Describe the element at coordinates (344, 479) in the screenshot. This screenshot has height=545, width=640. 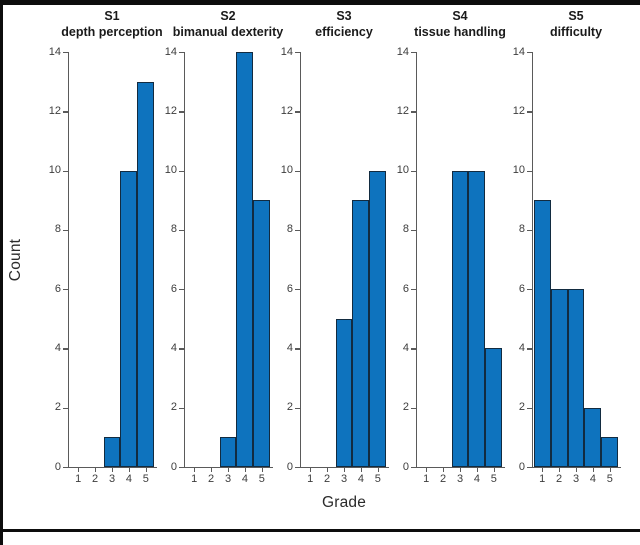
I see `x-tick-label-s3: 3` at that location.